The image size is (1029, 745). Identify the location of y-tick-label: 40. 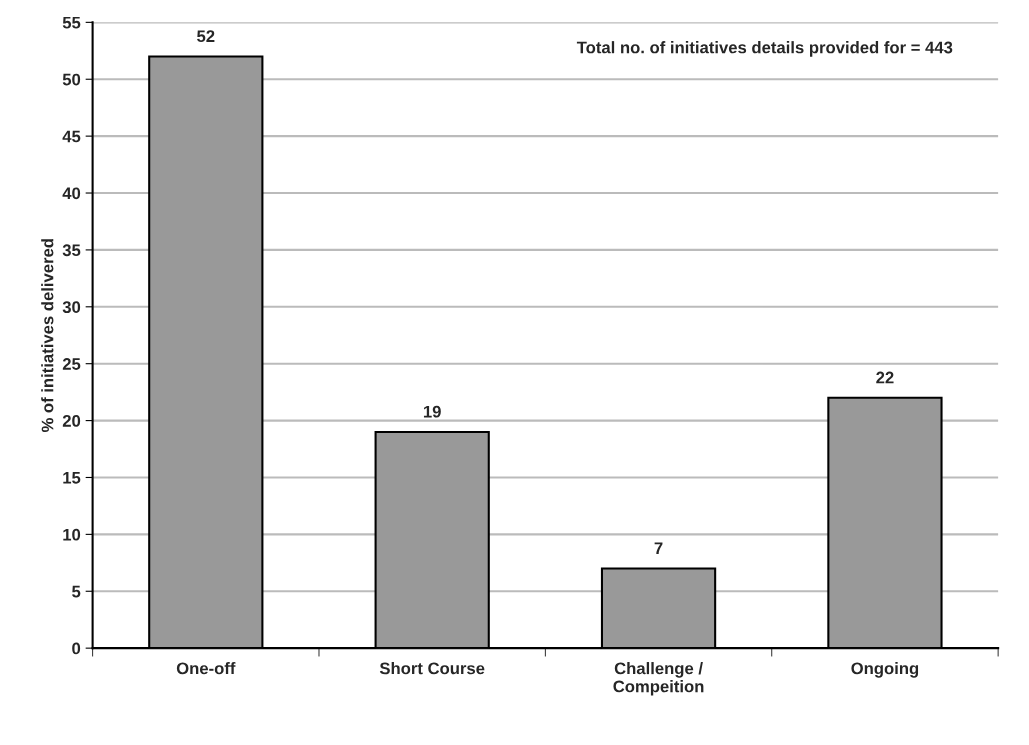
(71, 193).